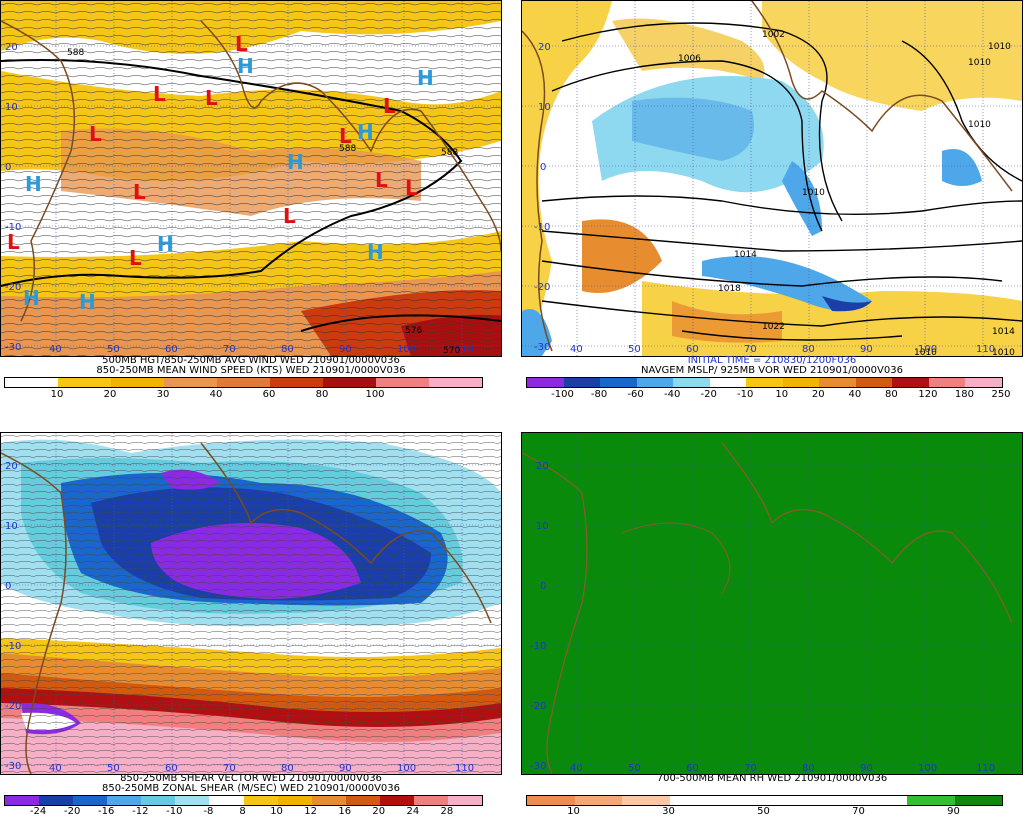  Describe the element at coordinates (745, 255) in the screenshot. I see `isobar-label: 1014` at that location.